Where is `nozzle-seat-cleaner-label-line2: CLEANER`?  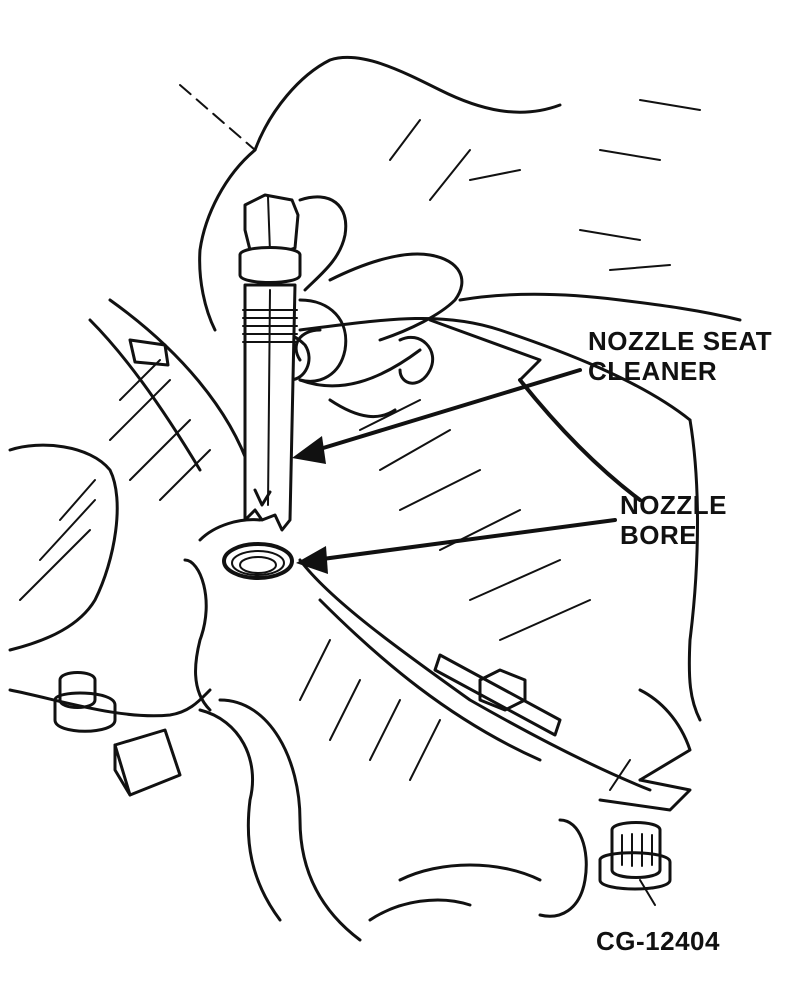
nozzle-seat-cleaner-label-line2: CLEANER is located at coordinates (653, 371).